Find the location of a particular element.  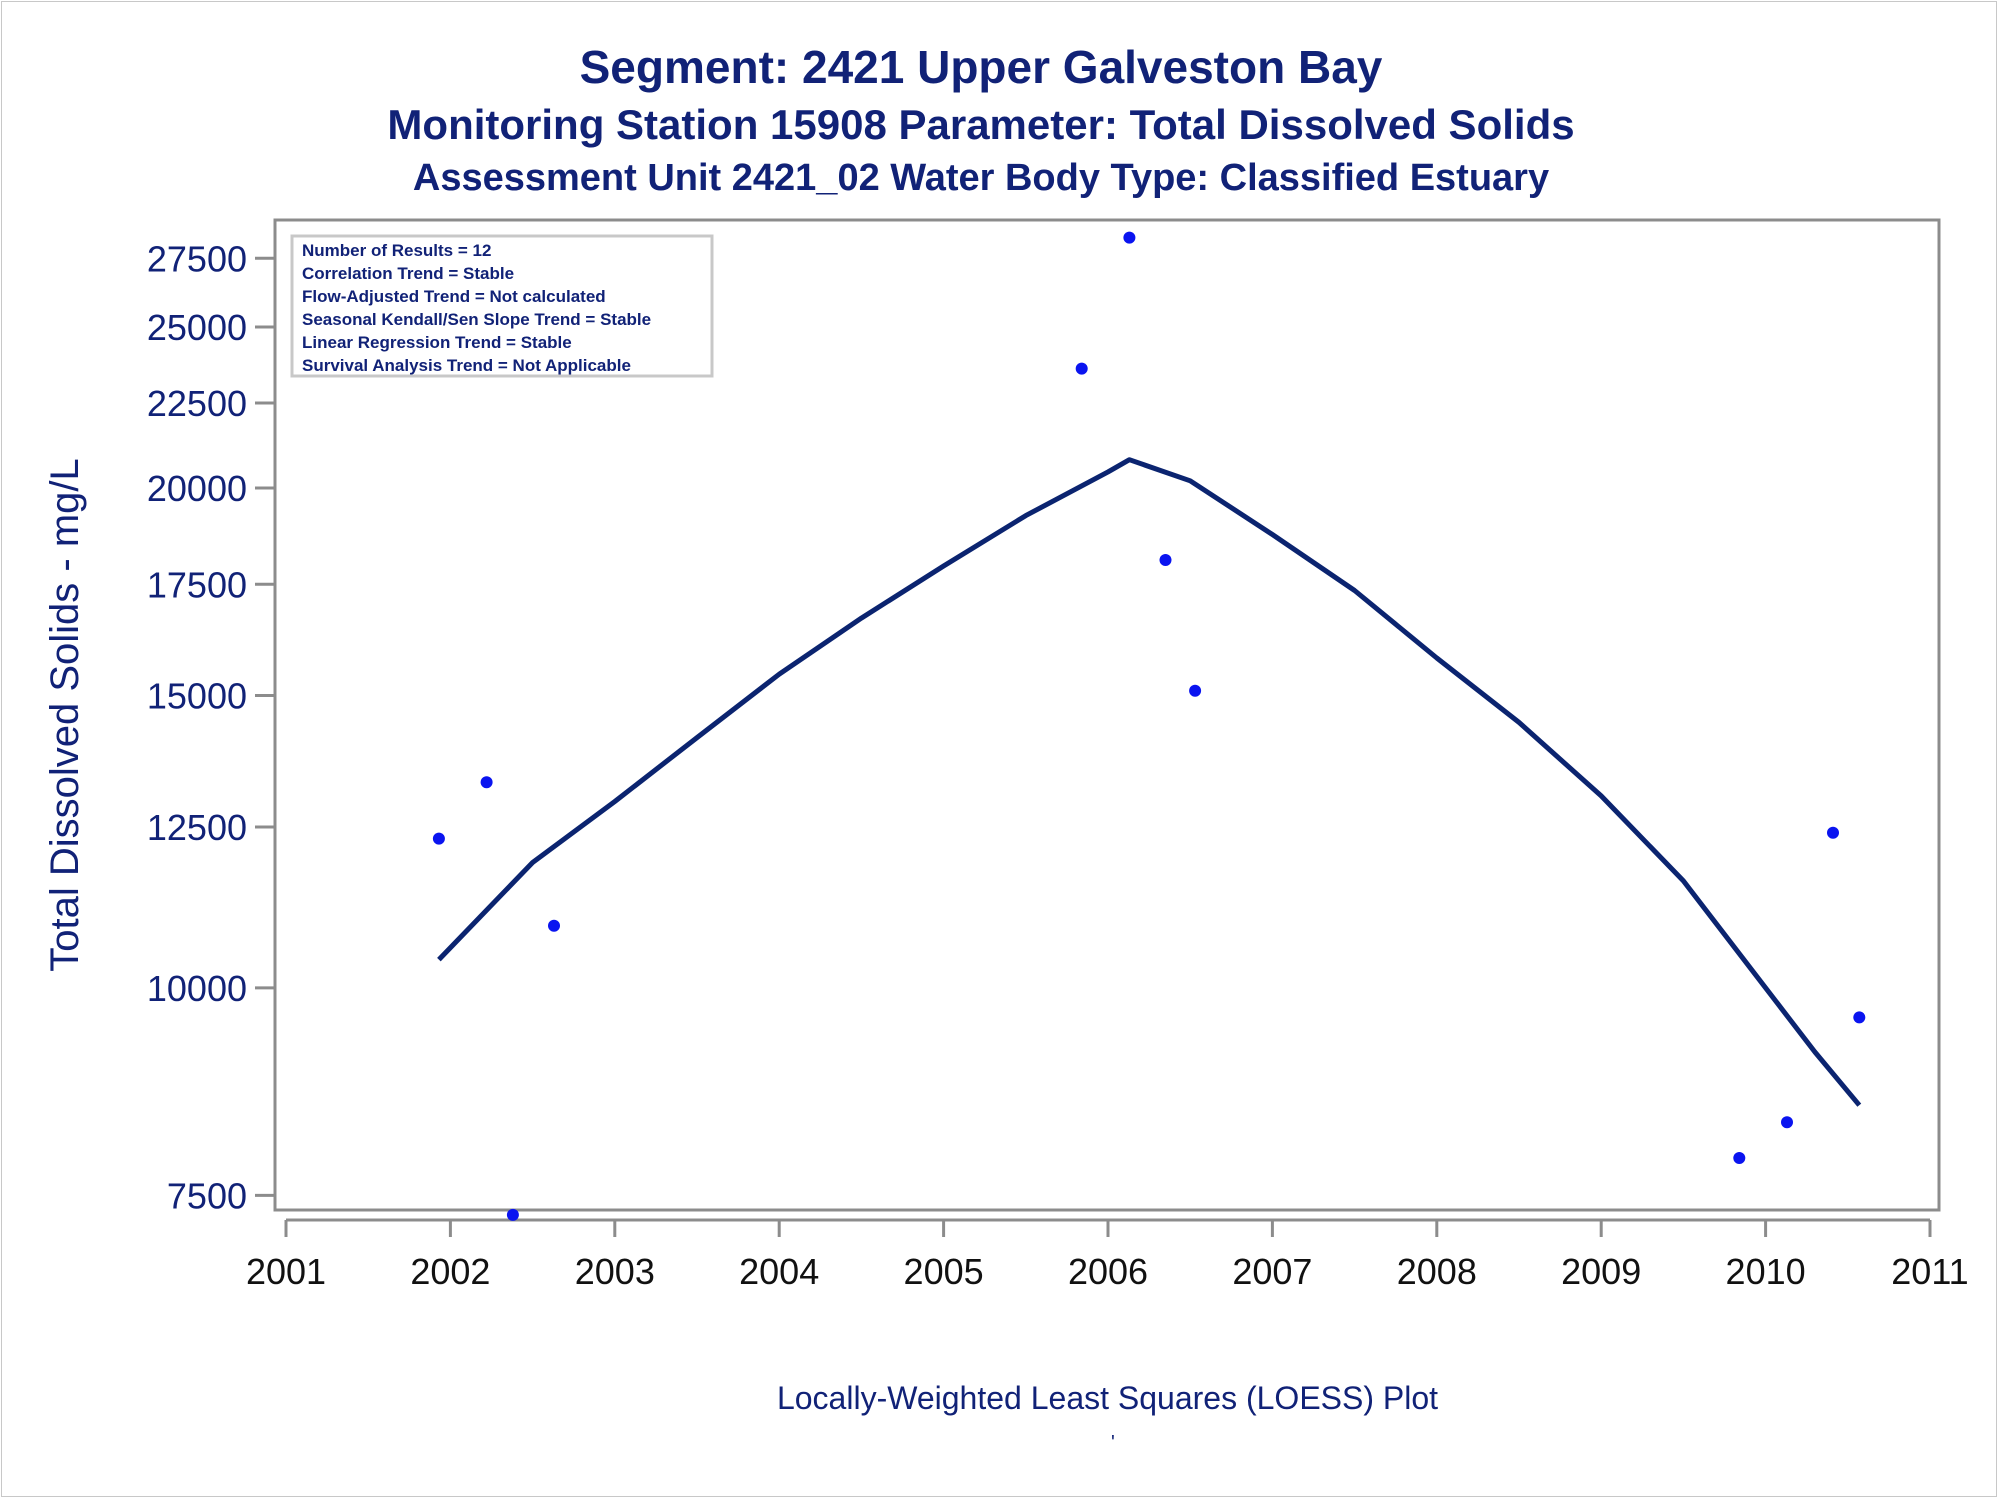

stats-line-4: Linear Regression Trend = Stable is located at coordinates (437, 342).